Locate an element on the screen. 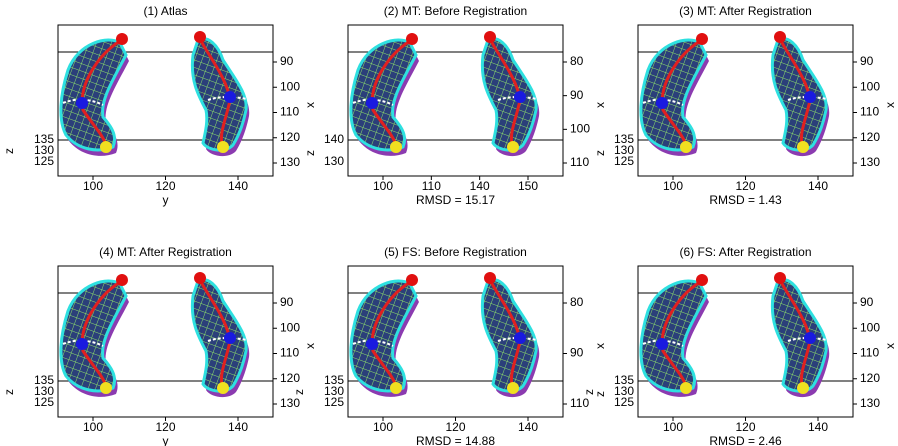 This screenshot has height=446, width=898. panel-title: (5) FS: Before Registration is located at coordinates (455, 252).